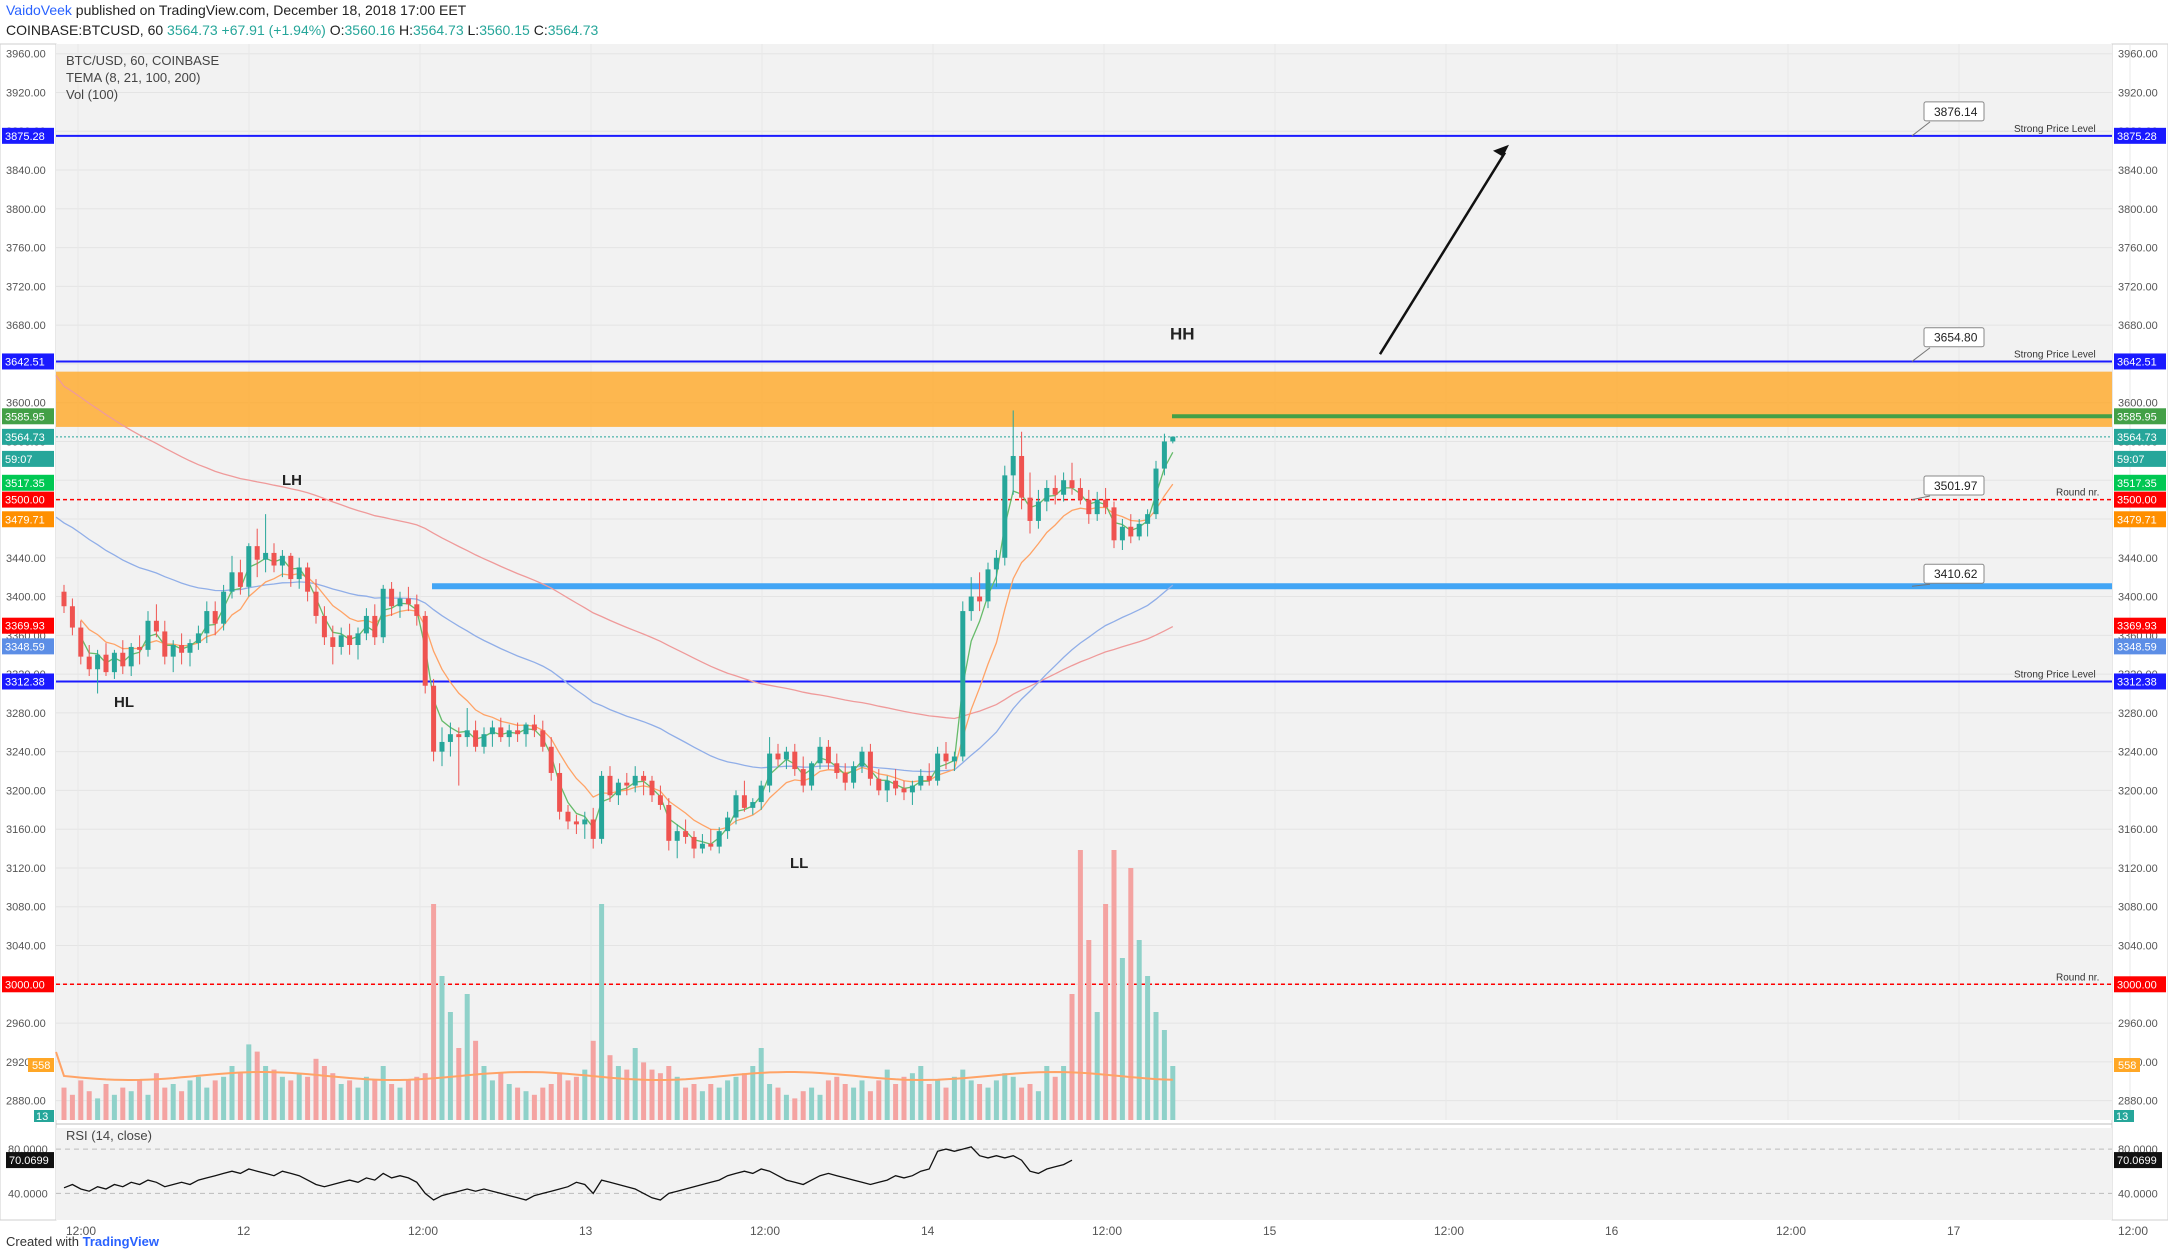  Describe the element at coordinates (1956, 574) in the screenshot. I see `callout-text-3: 3410.62` at that location.